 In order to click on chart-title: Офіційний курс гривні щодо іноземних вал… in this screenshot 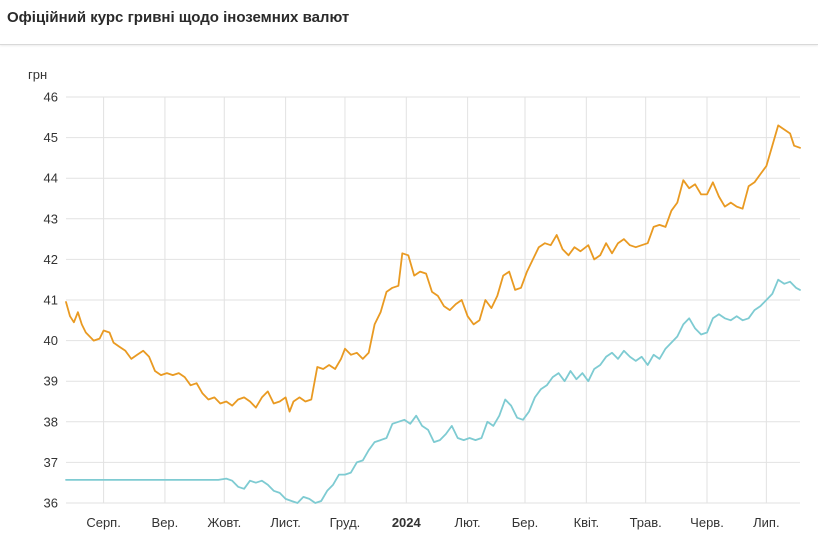, I will do `click(178, 17)`.